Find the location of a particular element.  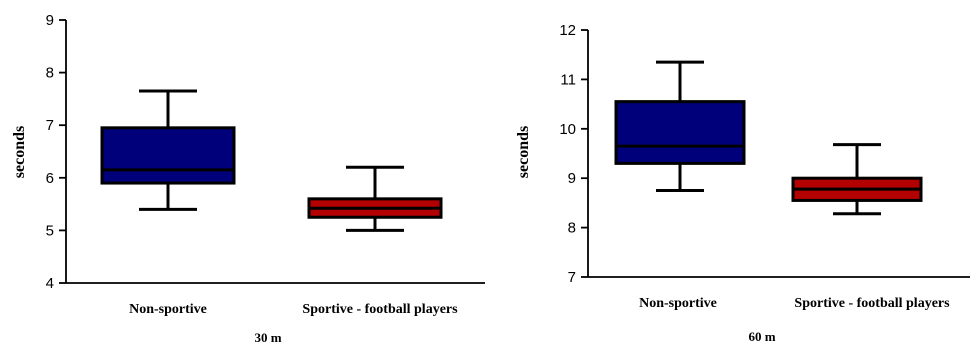

x-axis-label: 60 m is located at coordinates (761, 336).